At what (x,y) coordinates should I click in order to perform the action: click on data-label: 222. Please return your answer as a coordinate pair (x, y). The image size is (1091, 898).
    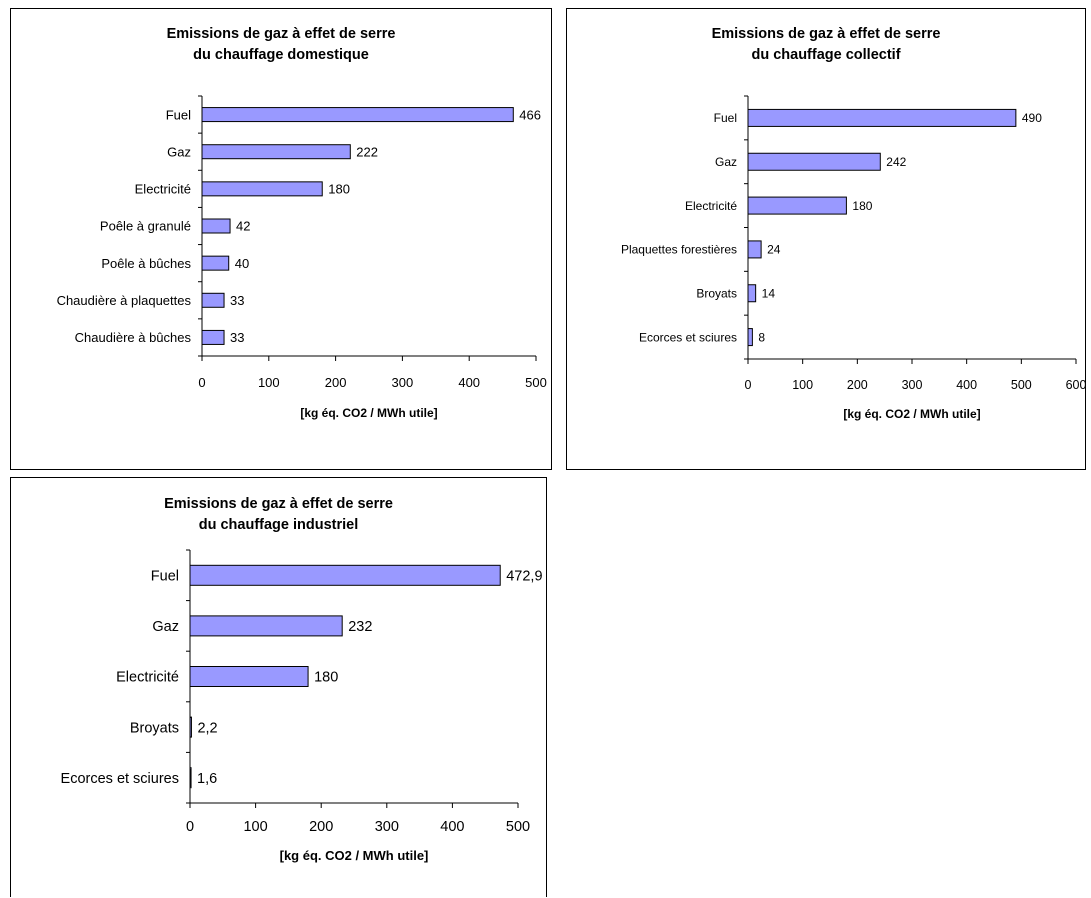
    Looking at the image, I should click on (367, 151).